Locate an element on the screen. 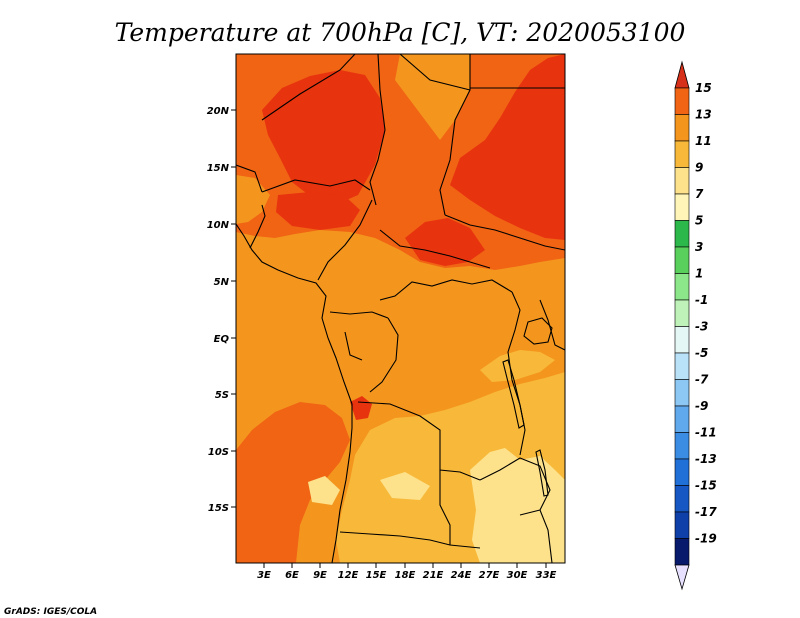  lon-tick-label: 27E is located at coordinates (489, 575).